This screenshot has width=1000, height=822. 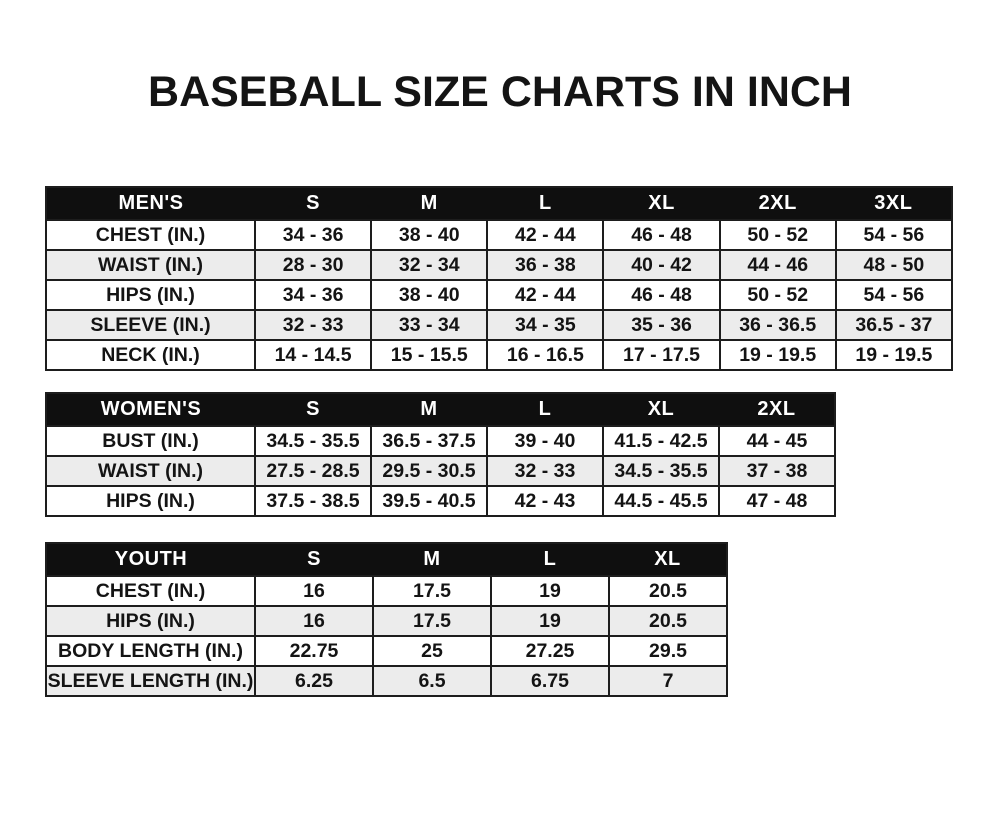 I want to click on size-value-cell: 17 - 17.5, so click(x=661, y=355).